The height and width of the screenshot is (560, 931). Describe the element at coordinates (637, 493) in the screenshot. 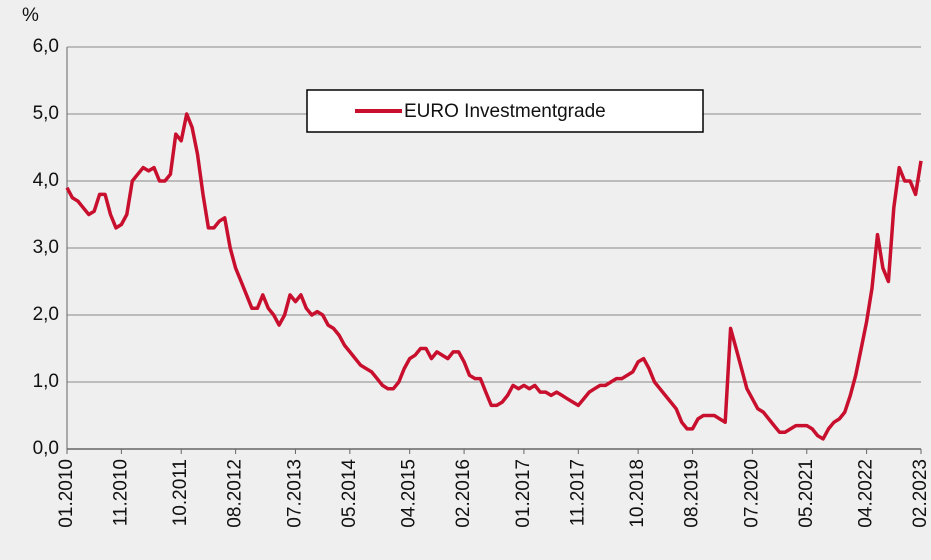

I see `x-tick-label: 10.2018` at that location.